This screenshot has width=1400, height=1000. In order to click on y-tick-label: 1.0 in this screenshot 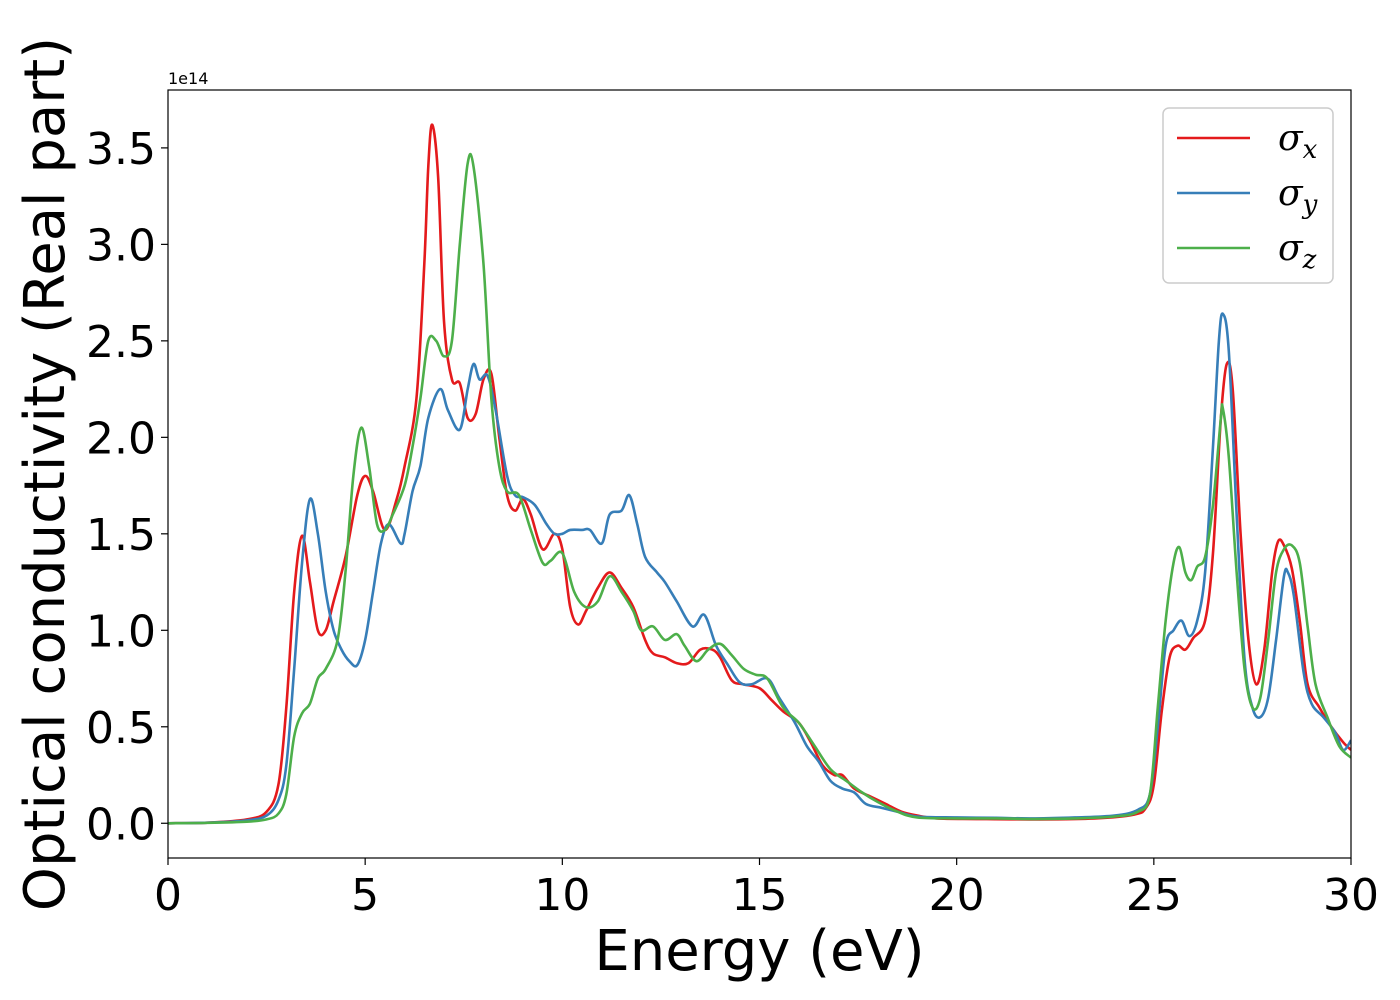, I will do `click(121, 631)`.